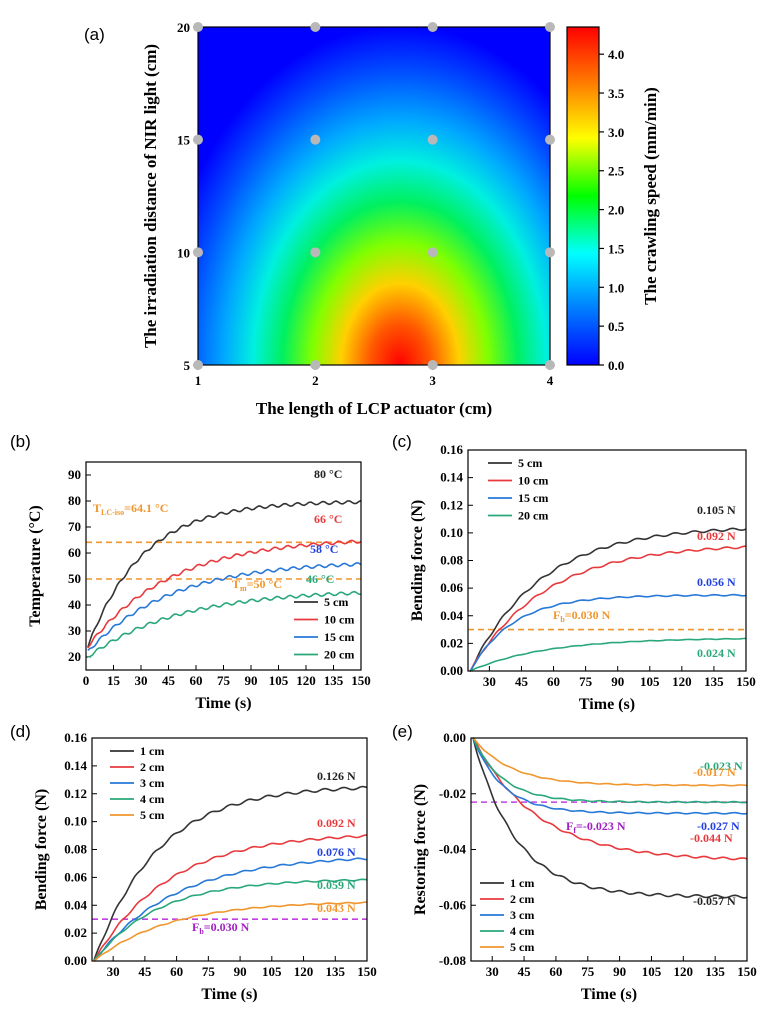 The image size is (770, 1013). What do you see at coordinates (616, 210) in the screenshot?
I see `colorbar-tick-label: 2.0` at bounding box center [616, 210].